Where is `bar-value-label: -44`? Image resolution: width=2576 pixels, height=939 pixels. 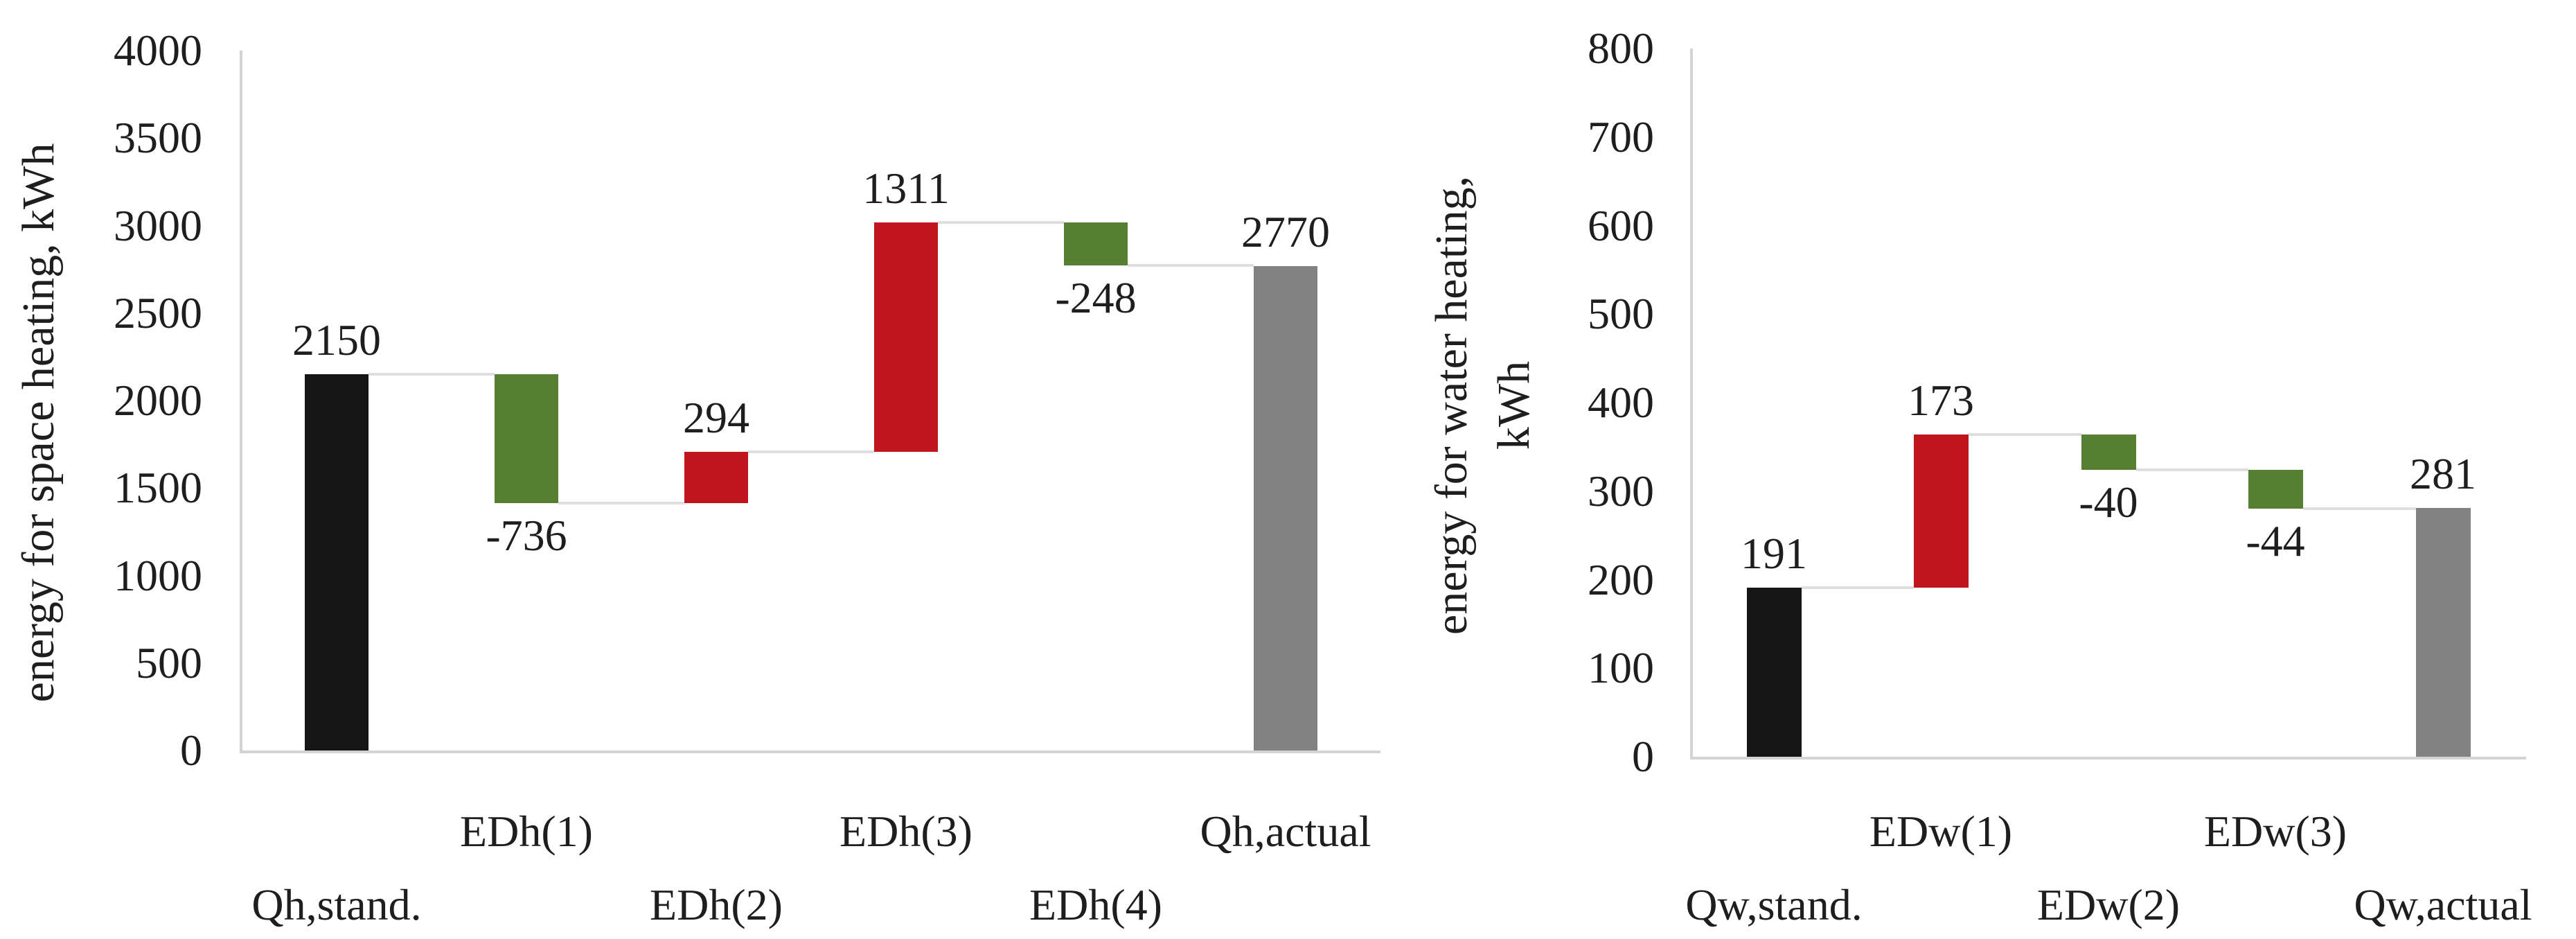
bar-value-label: -44 is located at coordinates (2275, 541).